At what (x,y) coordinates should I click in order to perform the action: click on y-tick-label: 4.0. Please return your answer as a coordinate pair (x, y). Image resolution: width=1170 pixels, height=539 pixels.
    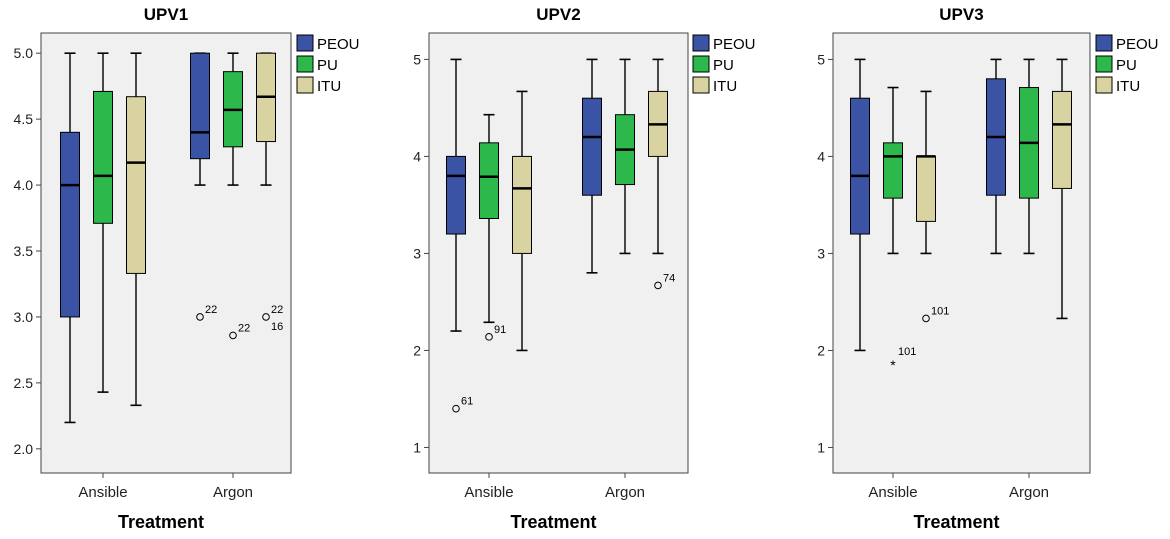
    Looking at the image, I should click on (24, 185).